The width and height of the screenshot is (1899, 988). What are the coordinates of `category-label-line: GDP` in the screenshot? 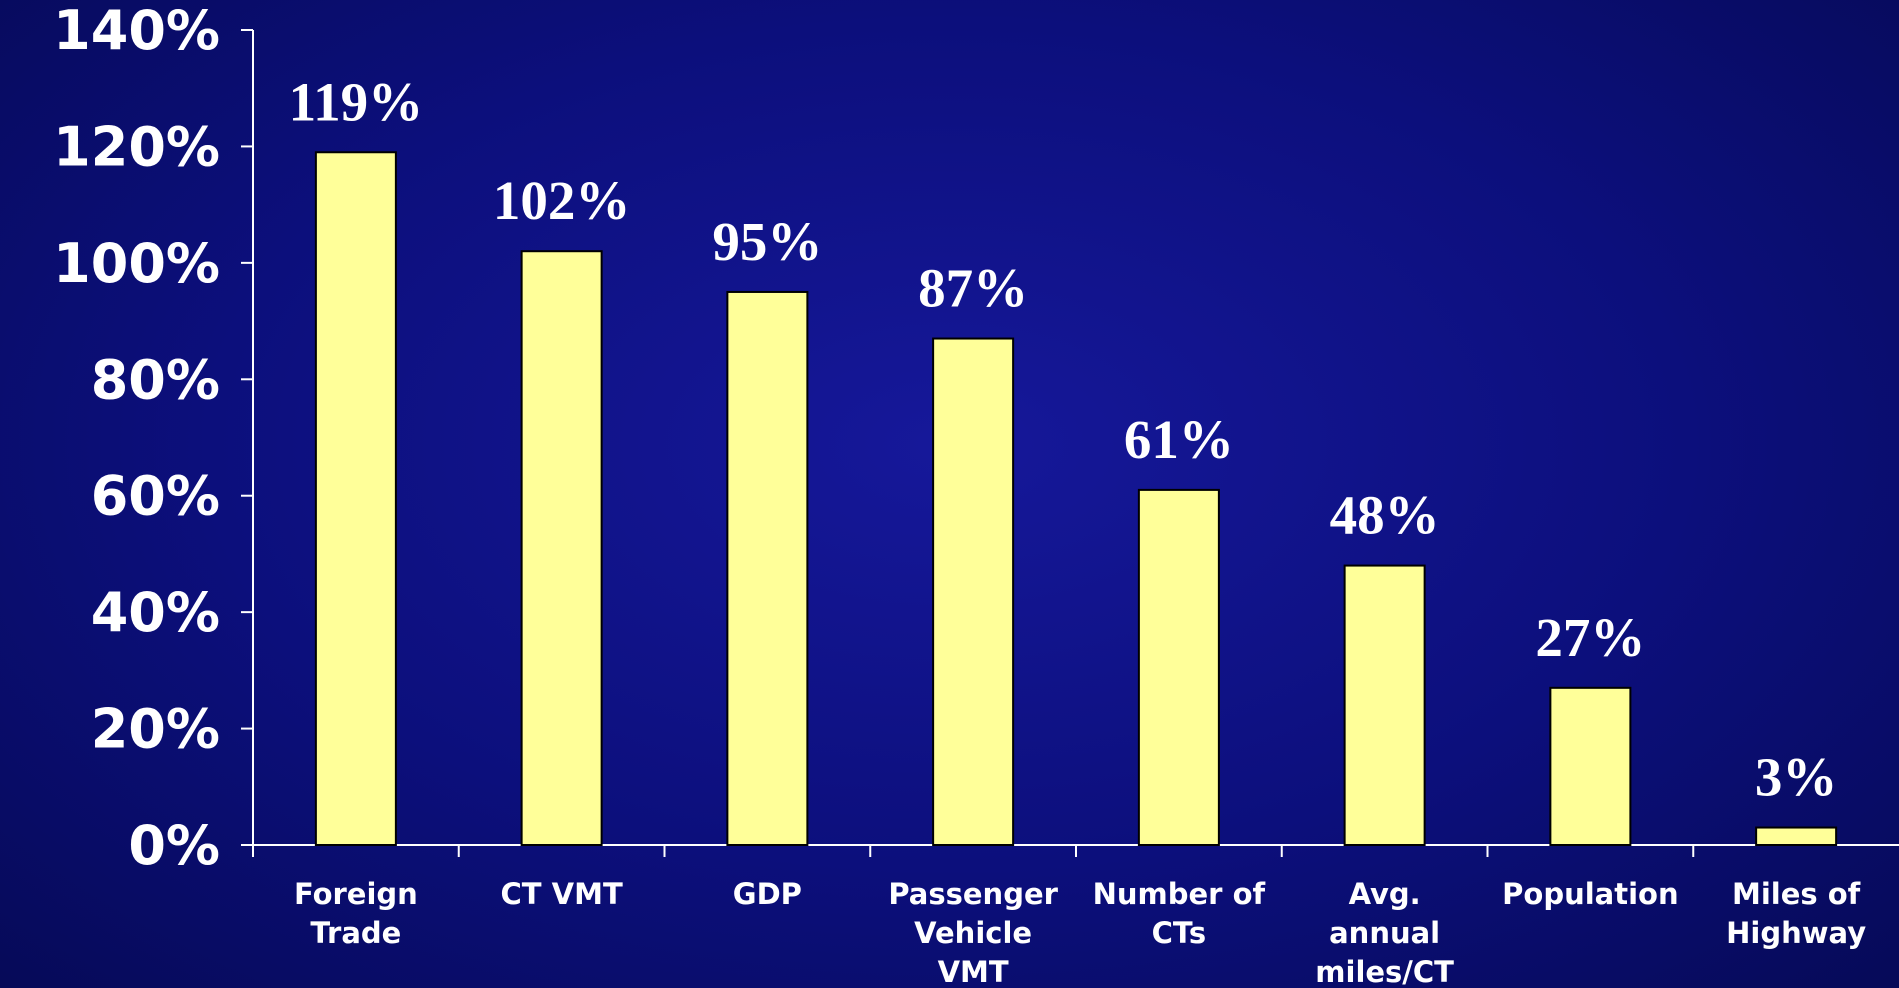 It's located at (767, 894).